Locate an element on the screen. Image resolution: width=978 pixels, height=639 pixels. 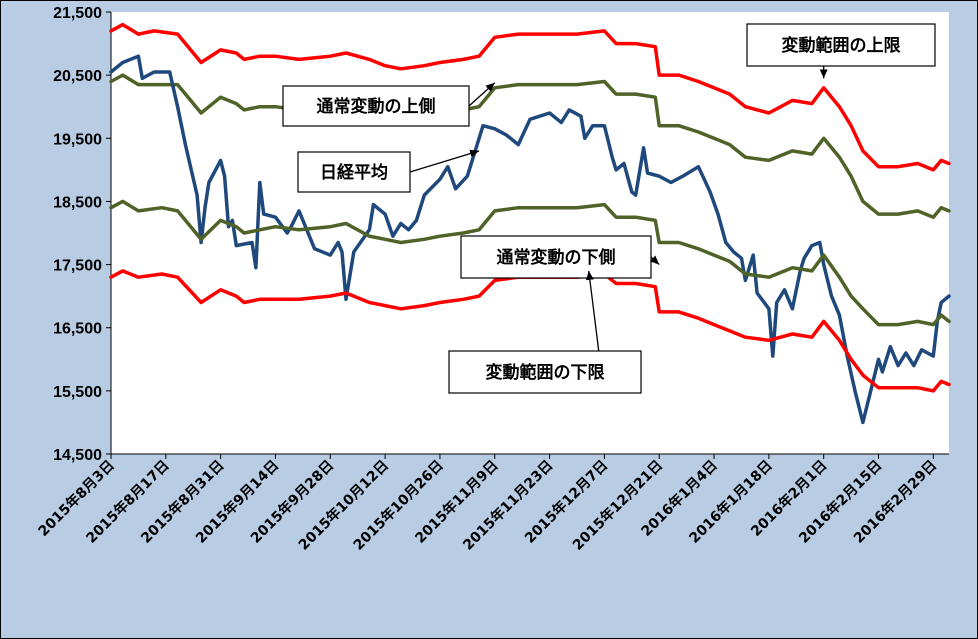
y-tick-label: 19,500 is located at coordinates (77, 139).